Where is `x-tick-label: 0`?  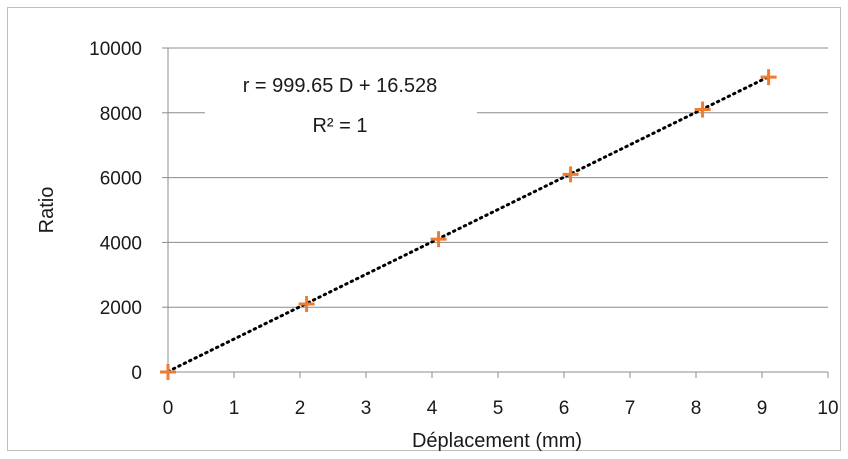
x-tick-label: 0 is located at coordinates (168, 408).